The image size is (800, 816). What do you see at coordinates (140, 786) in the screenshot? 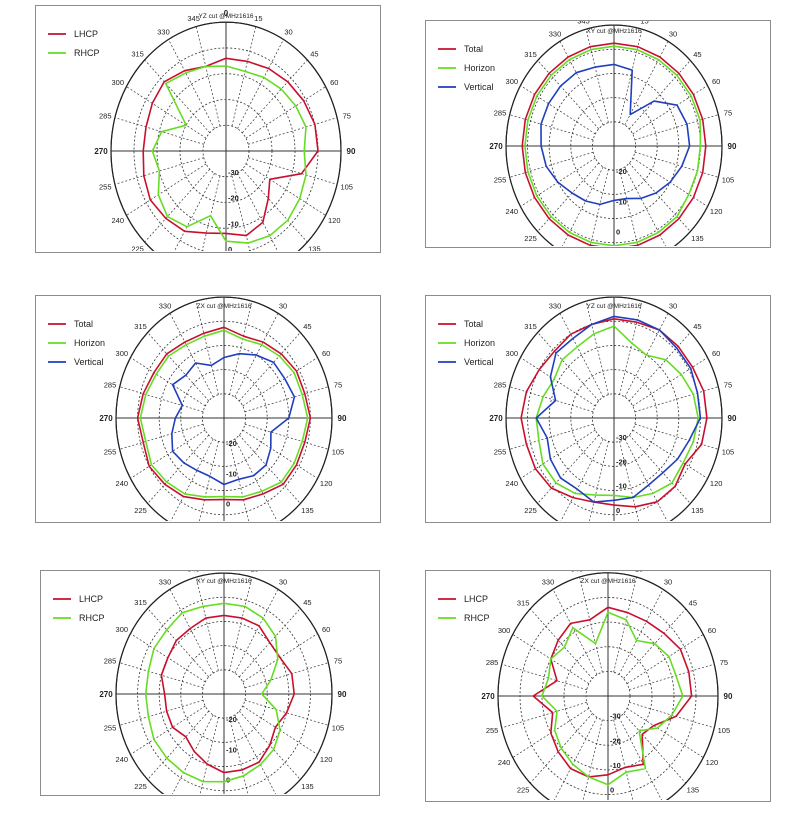
I see `angle-label: 225` at bounding box center [140, 786].